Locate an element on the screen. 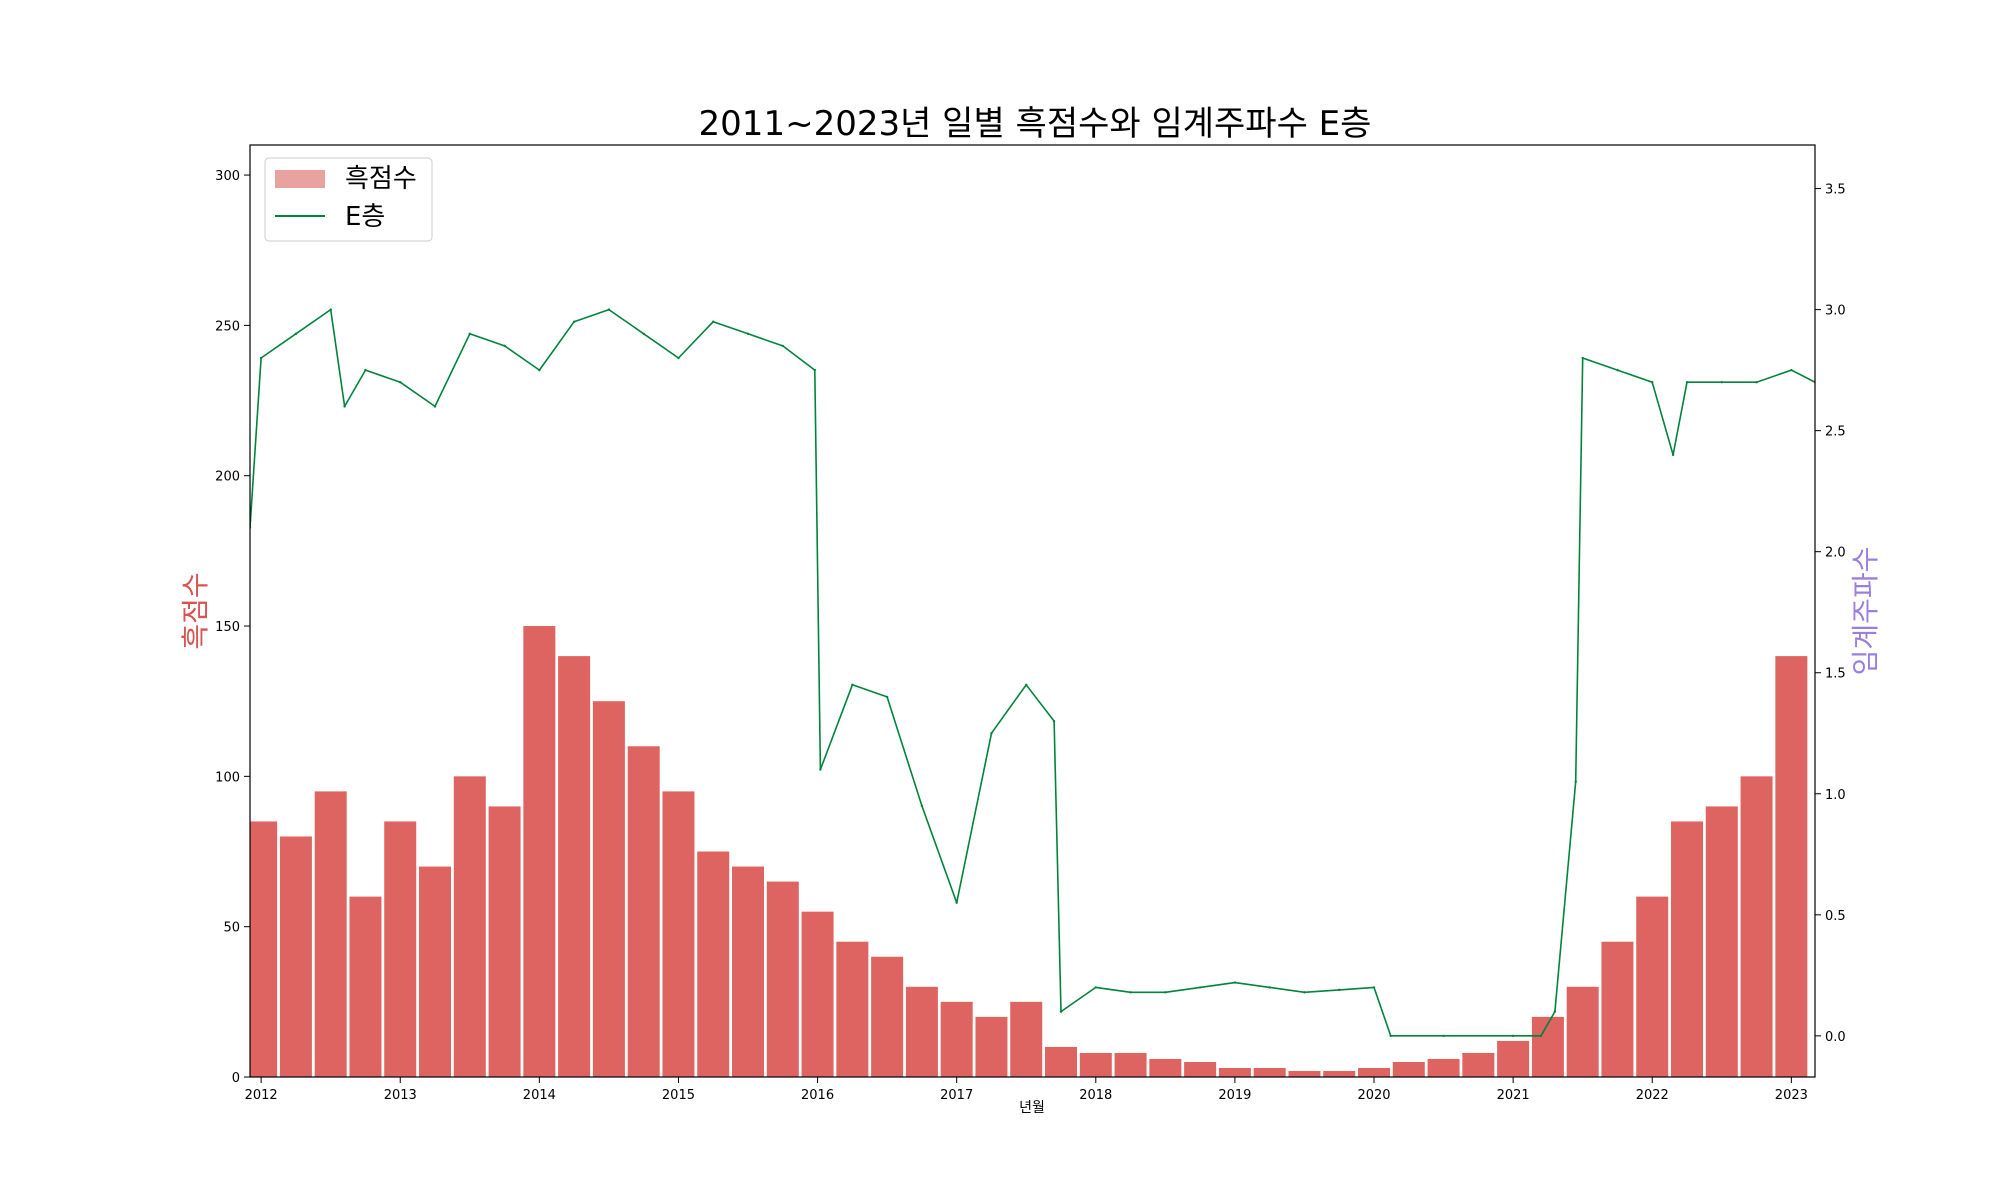  chart-title: 2011~2023년 일별 흑점수와 임계주파수 E층 is located at coordinates (1035, 124).